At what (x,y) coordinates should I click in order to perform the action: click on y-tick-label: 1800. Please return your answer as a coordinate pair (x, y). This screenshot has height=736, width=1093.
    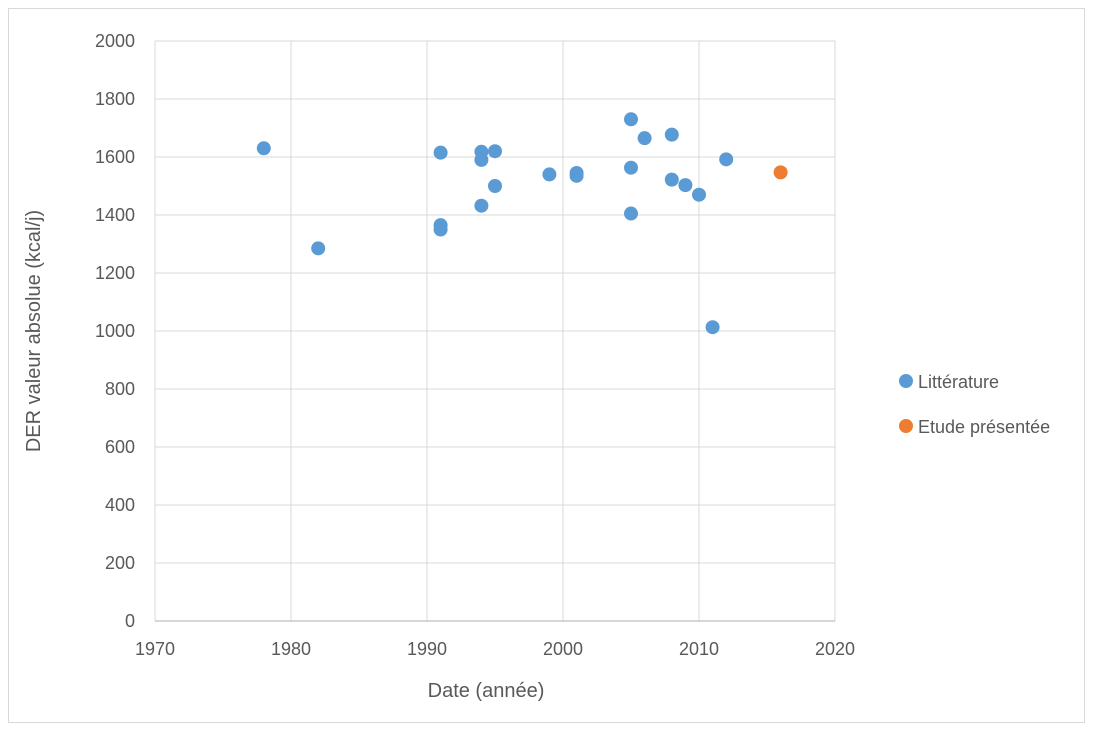
    Looking at the image, I should click on (115, 99).